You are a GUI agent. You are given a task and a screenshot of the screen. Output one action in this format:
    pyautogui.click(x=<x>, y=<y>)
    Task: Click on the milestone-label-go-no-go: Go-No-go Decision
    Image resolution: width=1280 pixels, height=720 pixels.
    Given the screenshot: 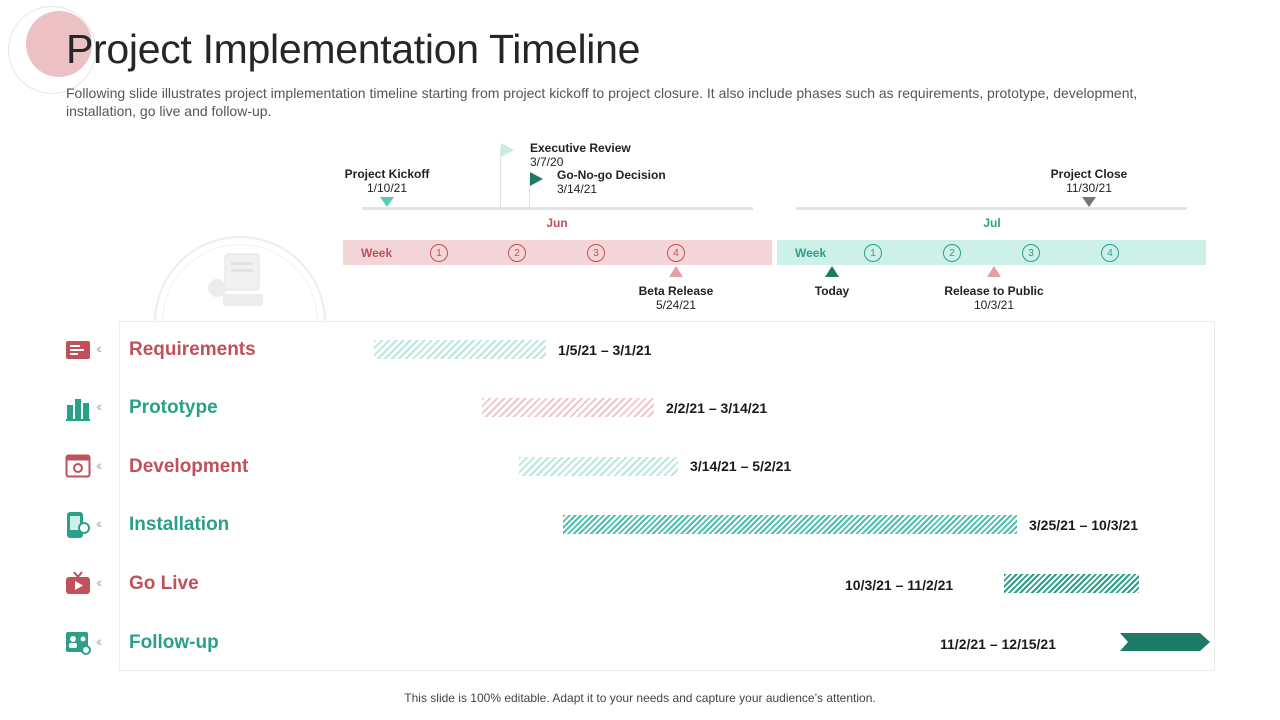 What is the action you would take?
    pyautogui.click(x=611, y=175)
    